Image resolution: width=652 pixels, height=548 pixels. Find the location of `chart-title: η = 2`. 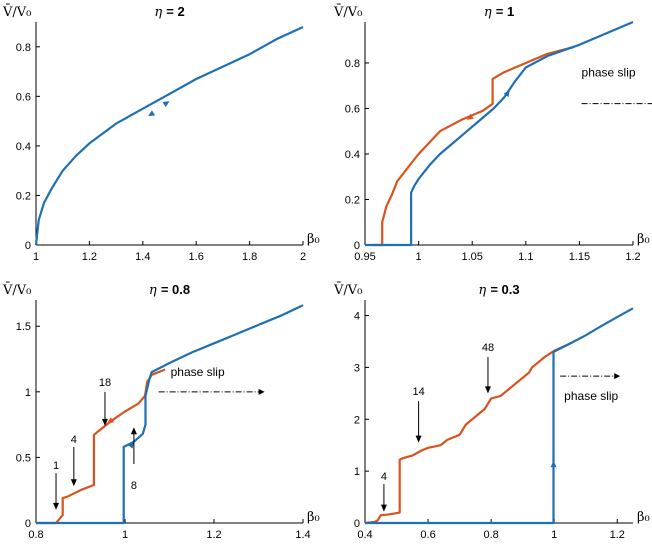

chart-title: η = 2 is located at coordinates (169, 12).